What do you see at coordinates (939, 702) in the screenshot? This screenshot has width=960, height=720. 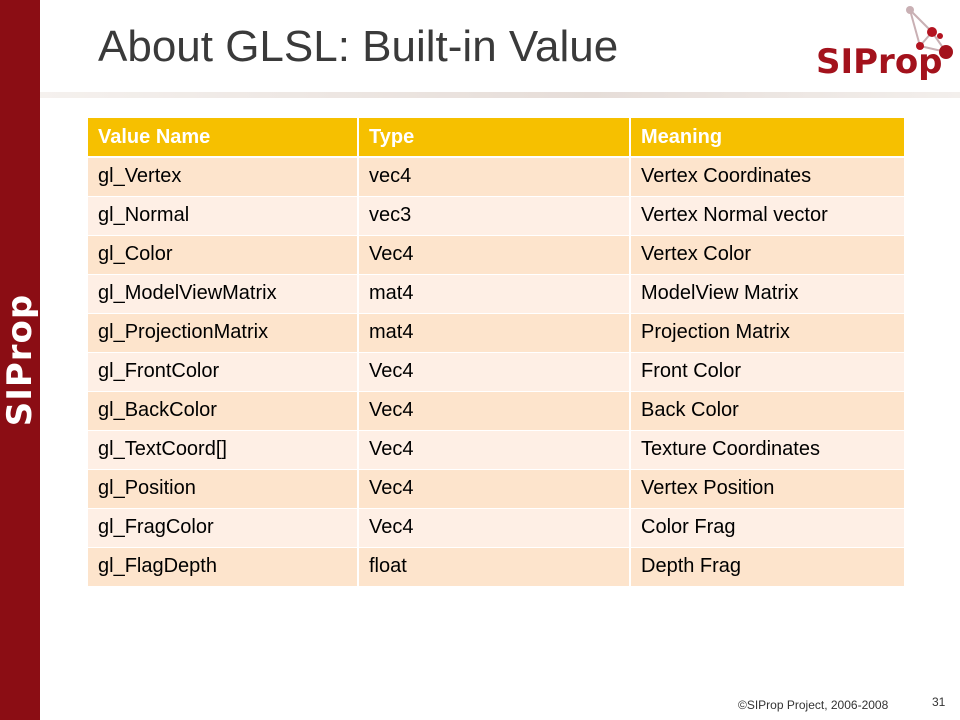 I see `page-number: 31` at bounding box center [939, 702].